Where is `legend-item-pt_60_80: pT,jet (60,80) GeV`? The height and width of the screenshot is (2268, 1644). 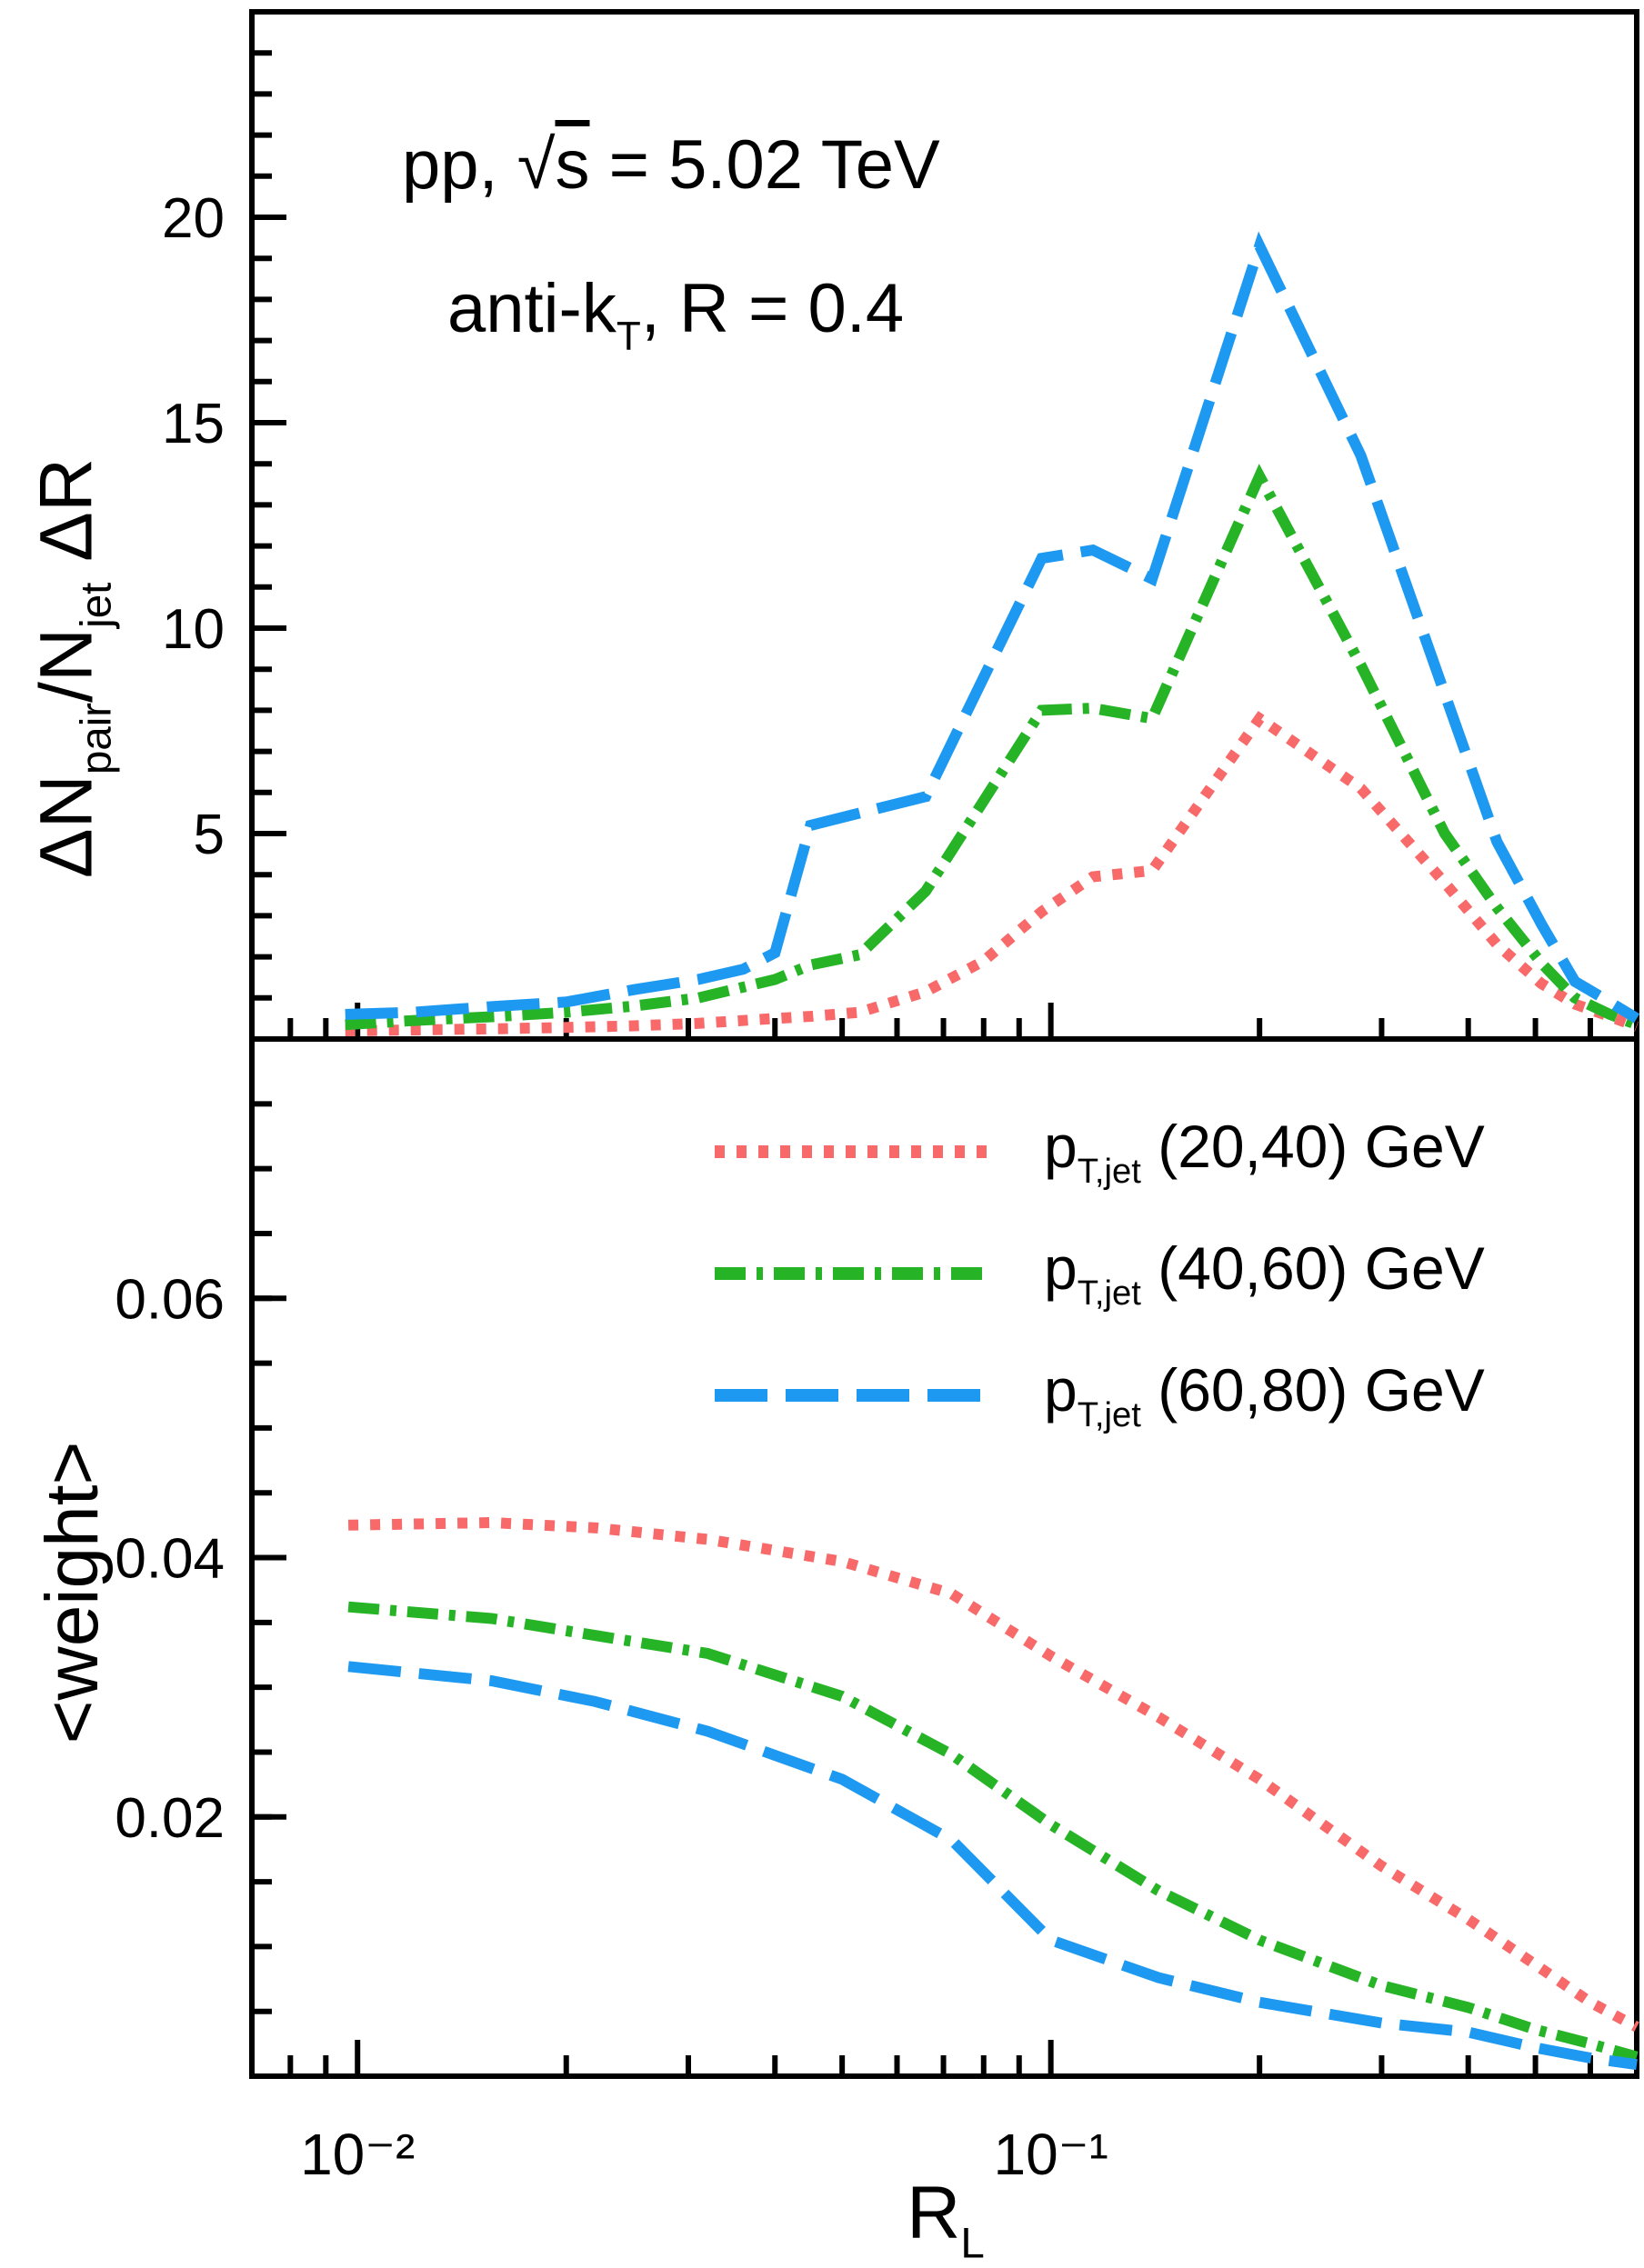
legend-item-pt_60_80: pT,jet (60,80) GeV is located at coordinates (1100, 1395).